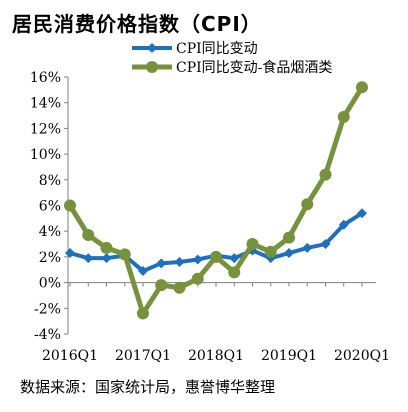 The image size is (408, 412). Describe the element at coordinates (254, 67) in the screenshot. I see `legend-label-2: CPI同比变动-食品烟酒类` at that location.